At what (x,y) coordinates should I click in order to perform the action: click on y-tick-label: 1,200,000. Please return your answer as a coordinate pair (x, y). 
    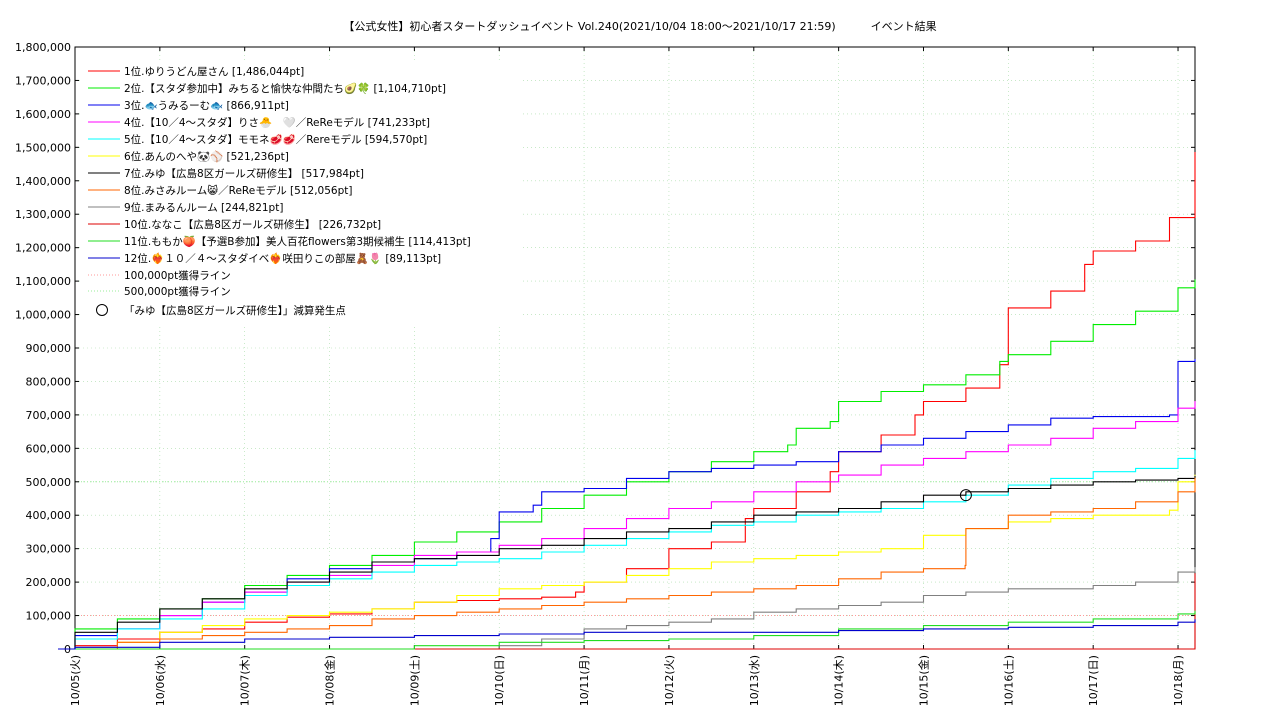
    Looking at the image, I should click on (43, 248).